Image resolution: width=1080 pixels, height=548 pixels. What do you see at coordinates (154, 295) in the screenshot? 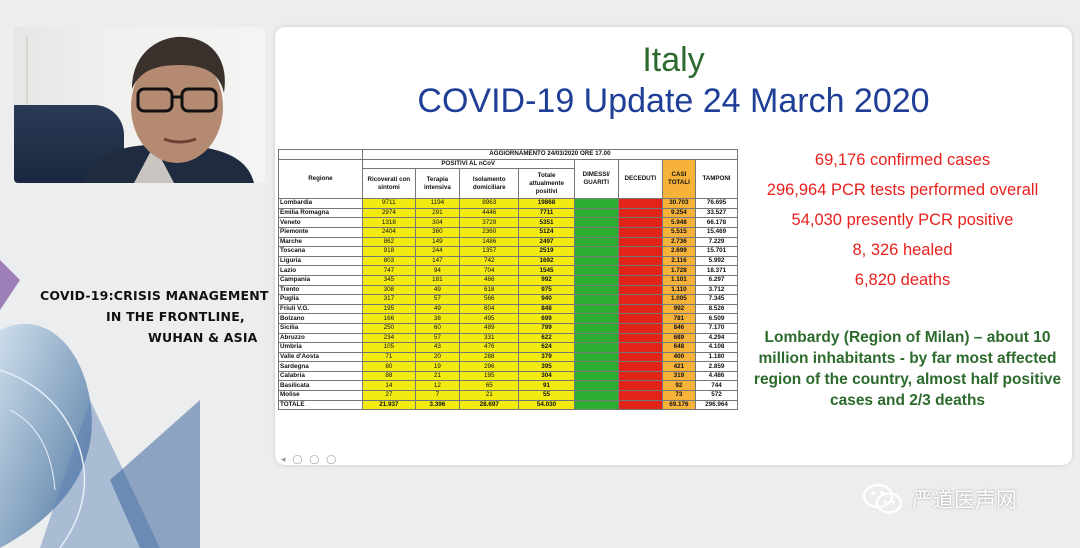
I see `session-title-line: COVID-19:CRISIS MANAGEMENT` at bounding box center [154, 295].